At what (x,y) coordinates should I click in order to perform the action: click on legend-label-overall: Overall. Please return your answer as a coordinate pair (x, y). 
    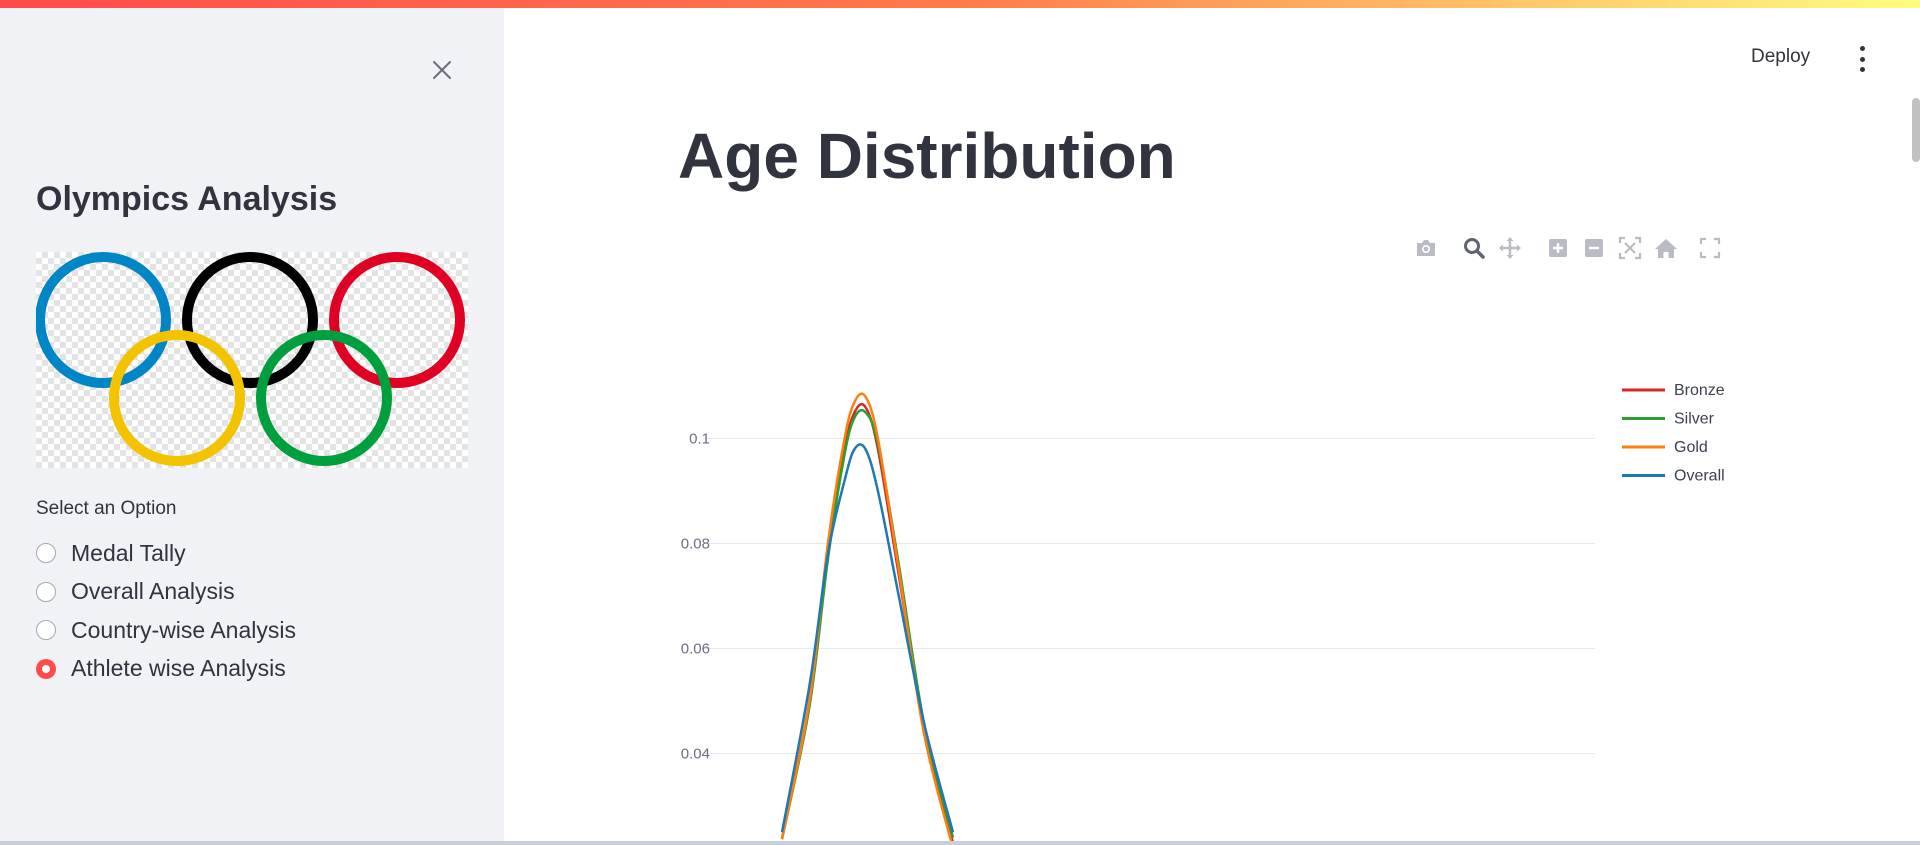
    Looking at the image, I should click on (1699, 476).